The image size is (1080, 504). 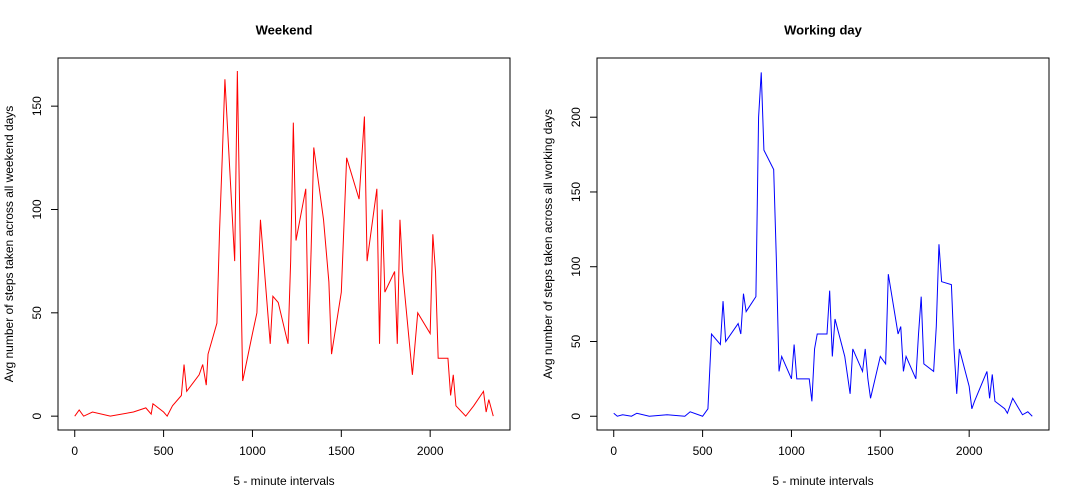 I want to click on y-tick-label: 200, so click(x=576, y=117).